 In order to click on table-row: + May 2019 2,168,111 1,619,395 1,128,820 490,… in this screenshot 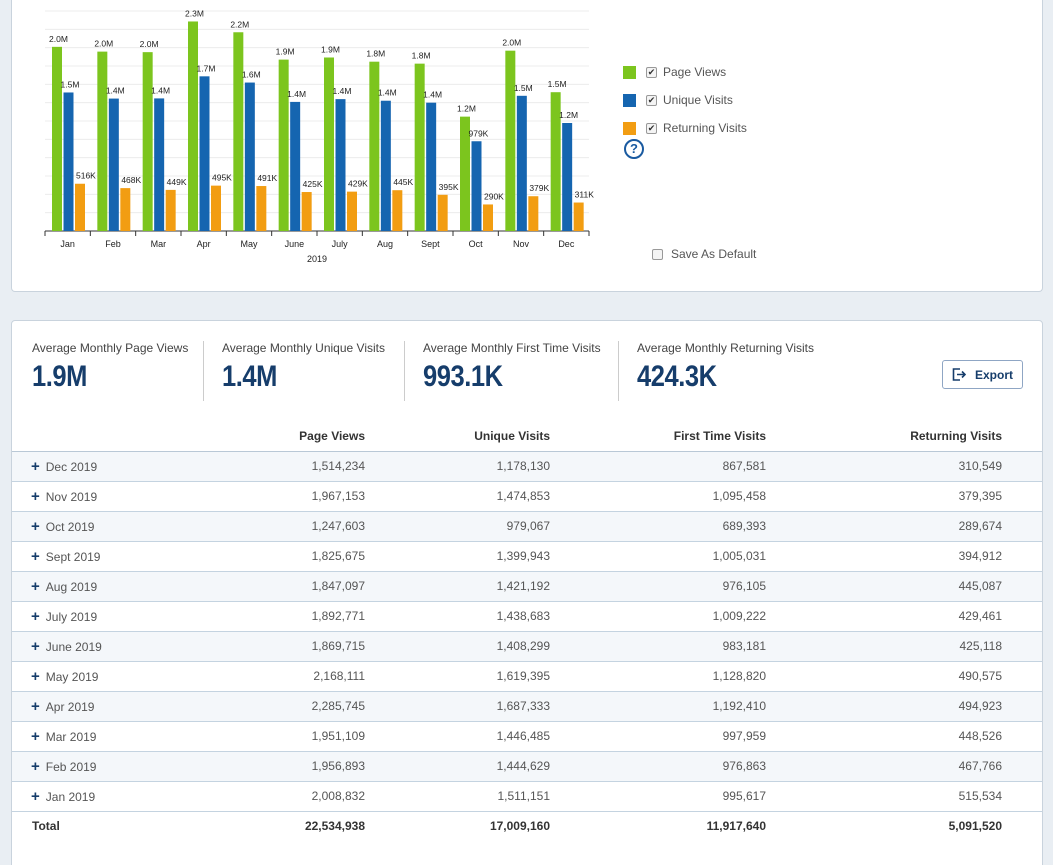, I will do `click(527, 676)`.